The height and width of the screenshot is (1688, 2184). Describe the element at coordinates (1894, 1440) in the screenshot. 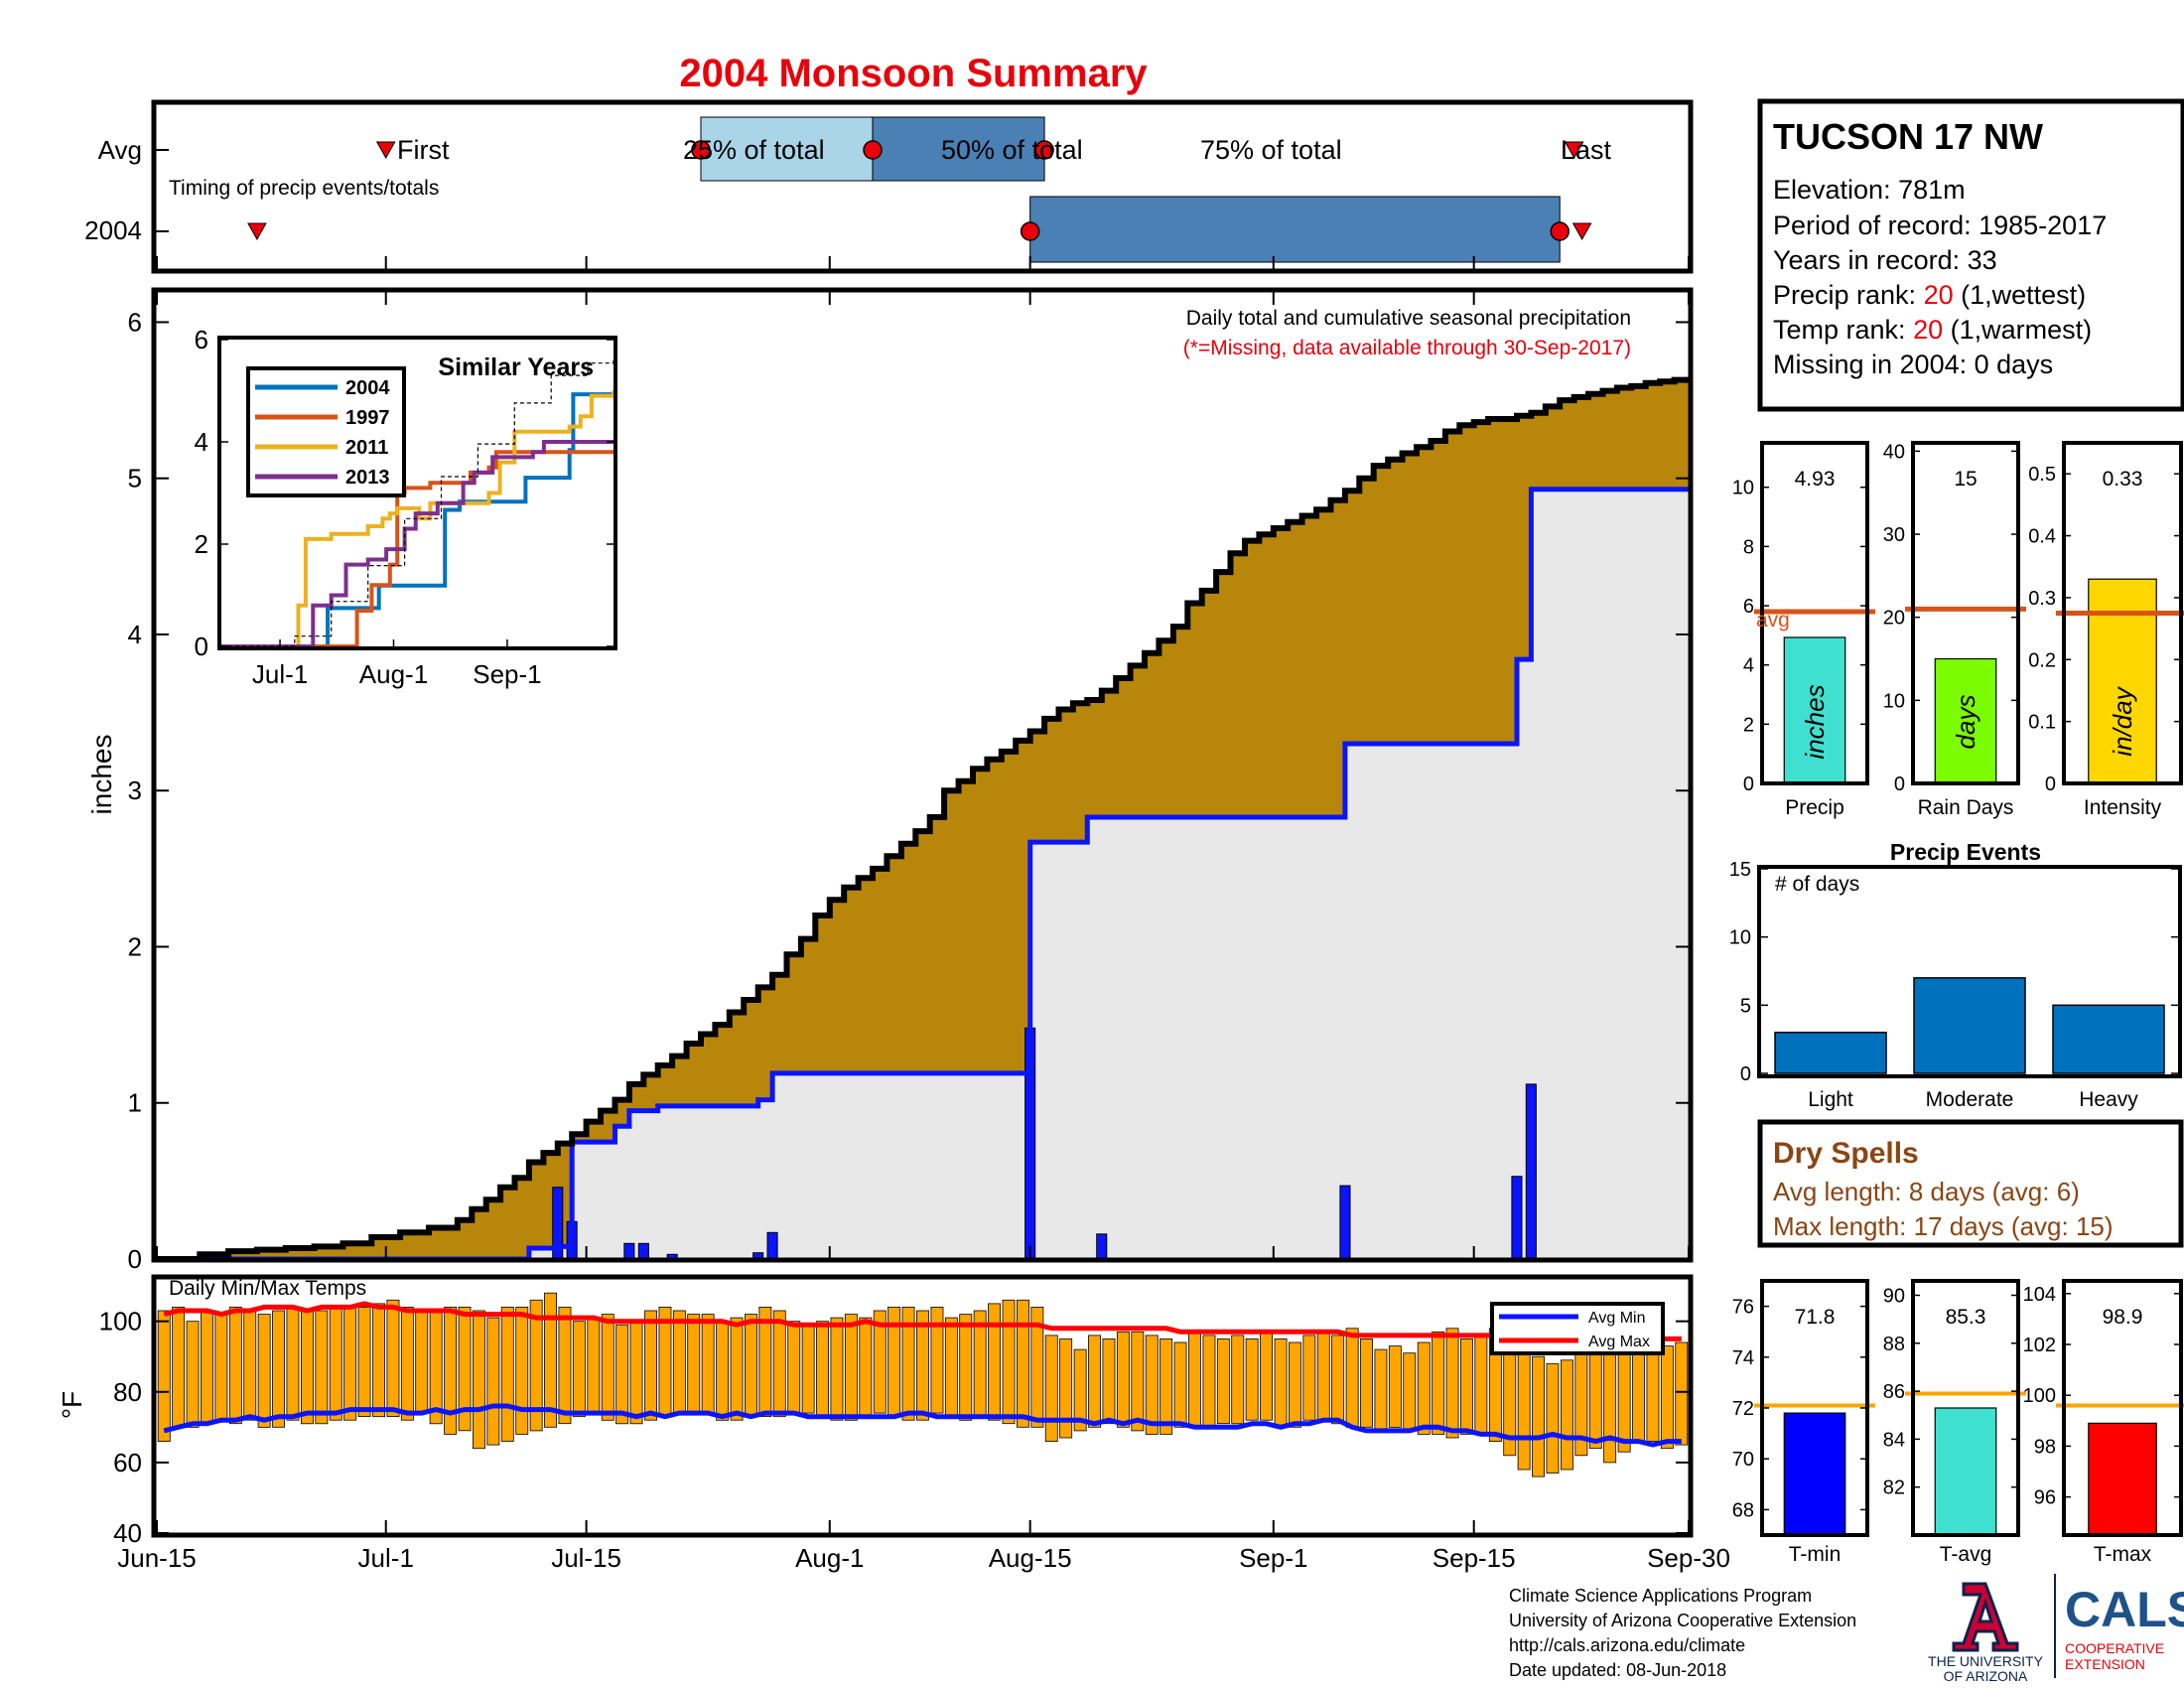

I see `panel-ytick-label: 84` at that location.